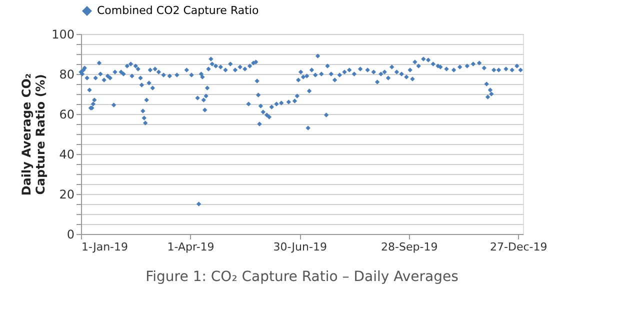 Image resolution: width=624 pixels, height=328 pixels. What do you see at coordinates (409, 247) in the screenshot?
I see `x-tick-label: 28-Sep-19` at bounding box center [409, 247].